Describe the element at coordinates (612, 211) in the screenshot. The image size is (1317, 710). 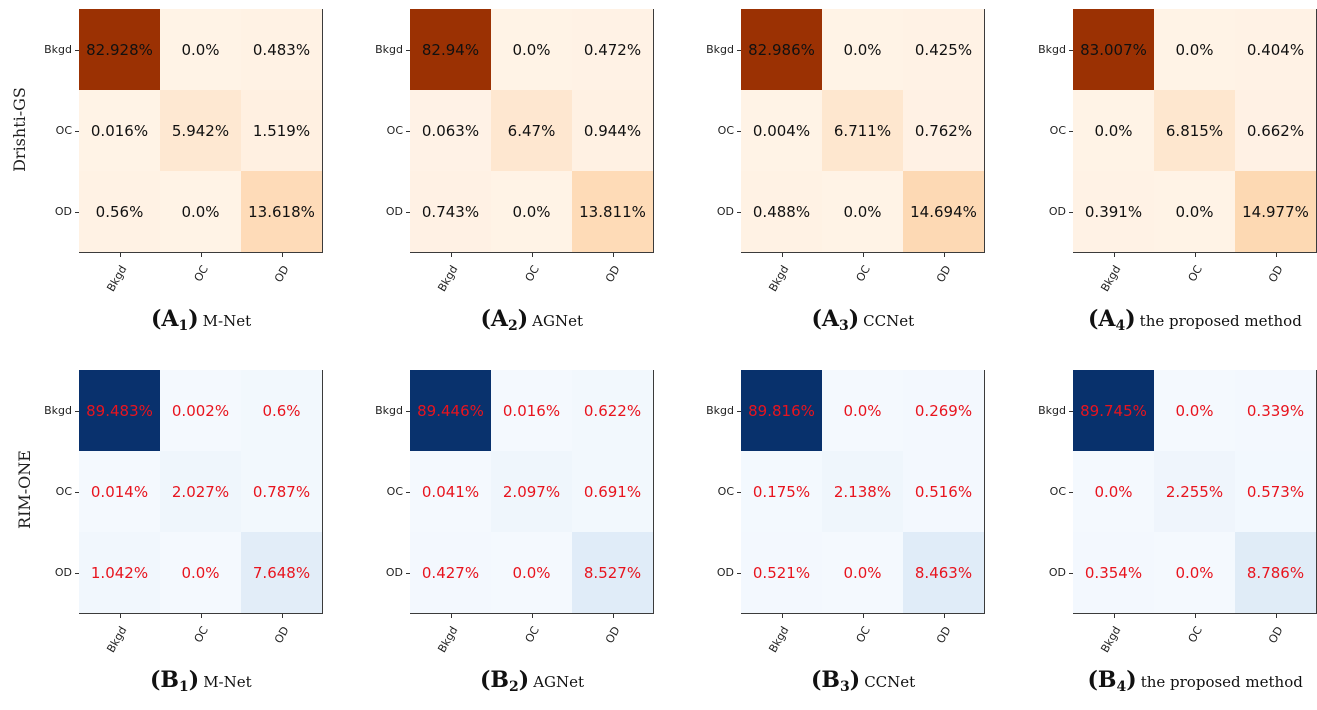
I see `cell-od-od: 13.811%` at that location.